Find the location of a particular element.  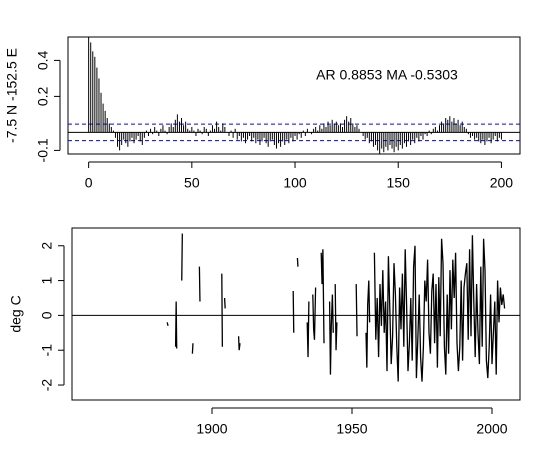

x-tick-label: 150 is located at coordinates (399, 183).